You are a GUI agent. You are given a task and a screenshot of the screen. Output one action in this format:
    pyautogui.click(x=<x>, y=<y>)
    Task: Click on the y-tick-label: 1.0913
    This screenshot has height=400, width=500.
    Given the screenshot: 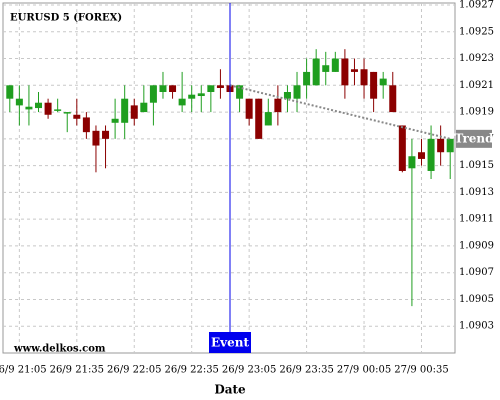 What is the action you would take?
    pyautogui.click(x=476, y=192)
    